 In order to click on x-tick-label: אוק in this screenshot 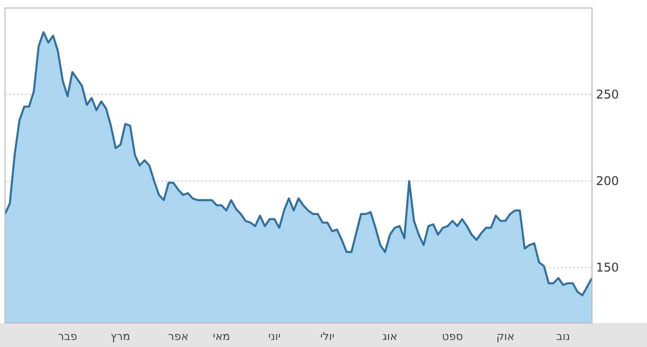, I will do `click(505, 336)`.